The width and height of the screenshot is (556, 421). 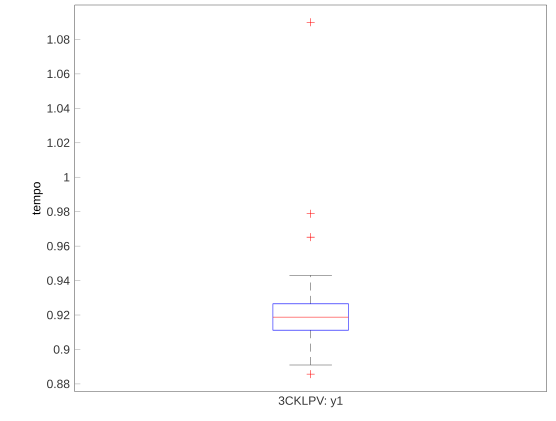 I want to click on y-tick-label: 1.08, so click(x=59, y=39).